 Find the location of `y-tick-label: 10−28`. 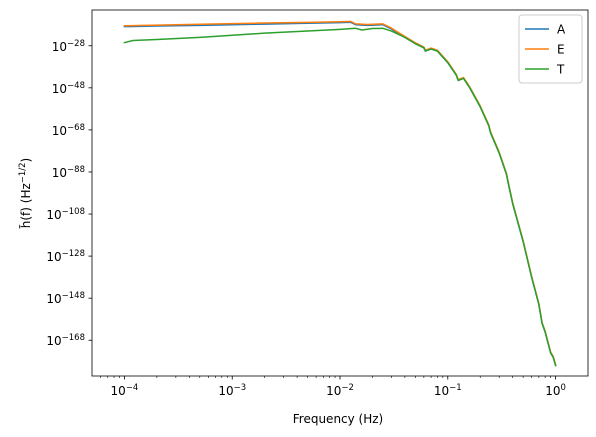

y-tick-label: 10−28 is located at coordinates (68, 46).